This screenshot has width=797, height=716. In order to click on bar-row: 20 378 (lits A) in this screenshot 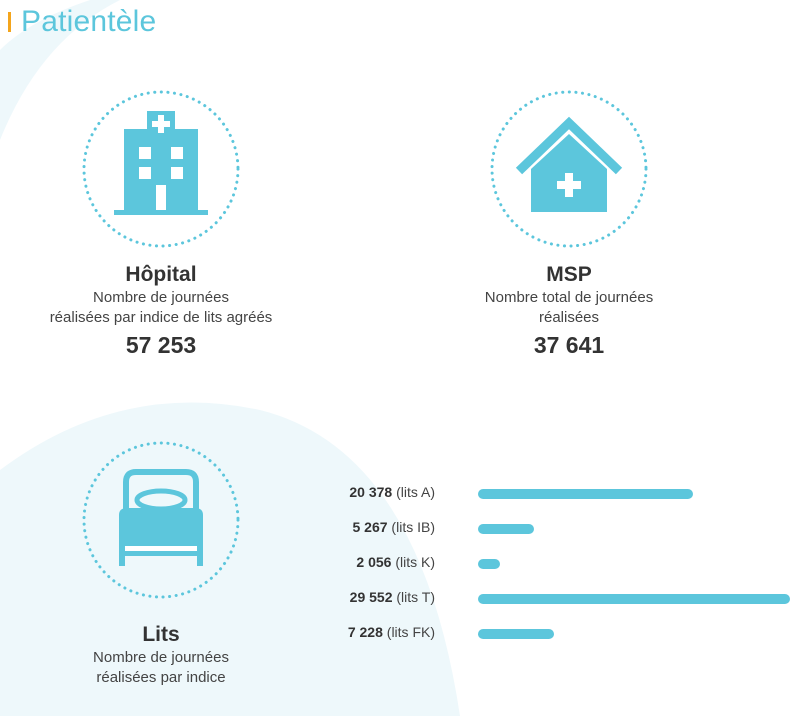, I will do `click(540, 495)`.